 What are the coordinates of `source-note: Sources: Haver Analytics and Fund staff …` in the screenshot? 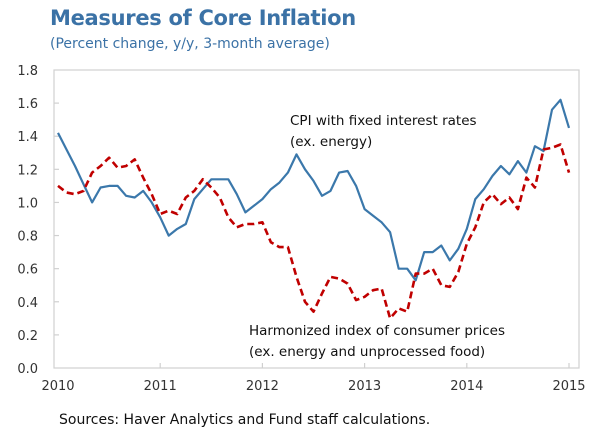 It's located at (245, 420).